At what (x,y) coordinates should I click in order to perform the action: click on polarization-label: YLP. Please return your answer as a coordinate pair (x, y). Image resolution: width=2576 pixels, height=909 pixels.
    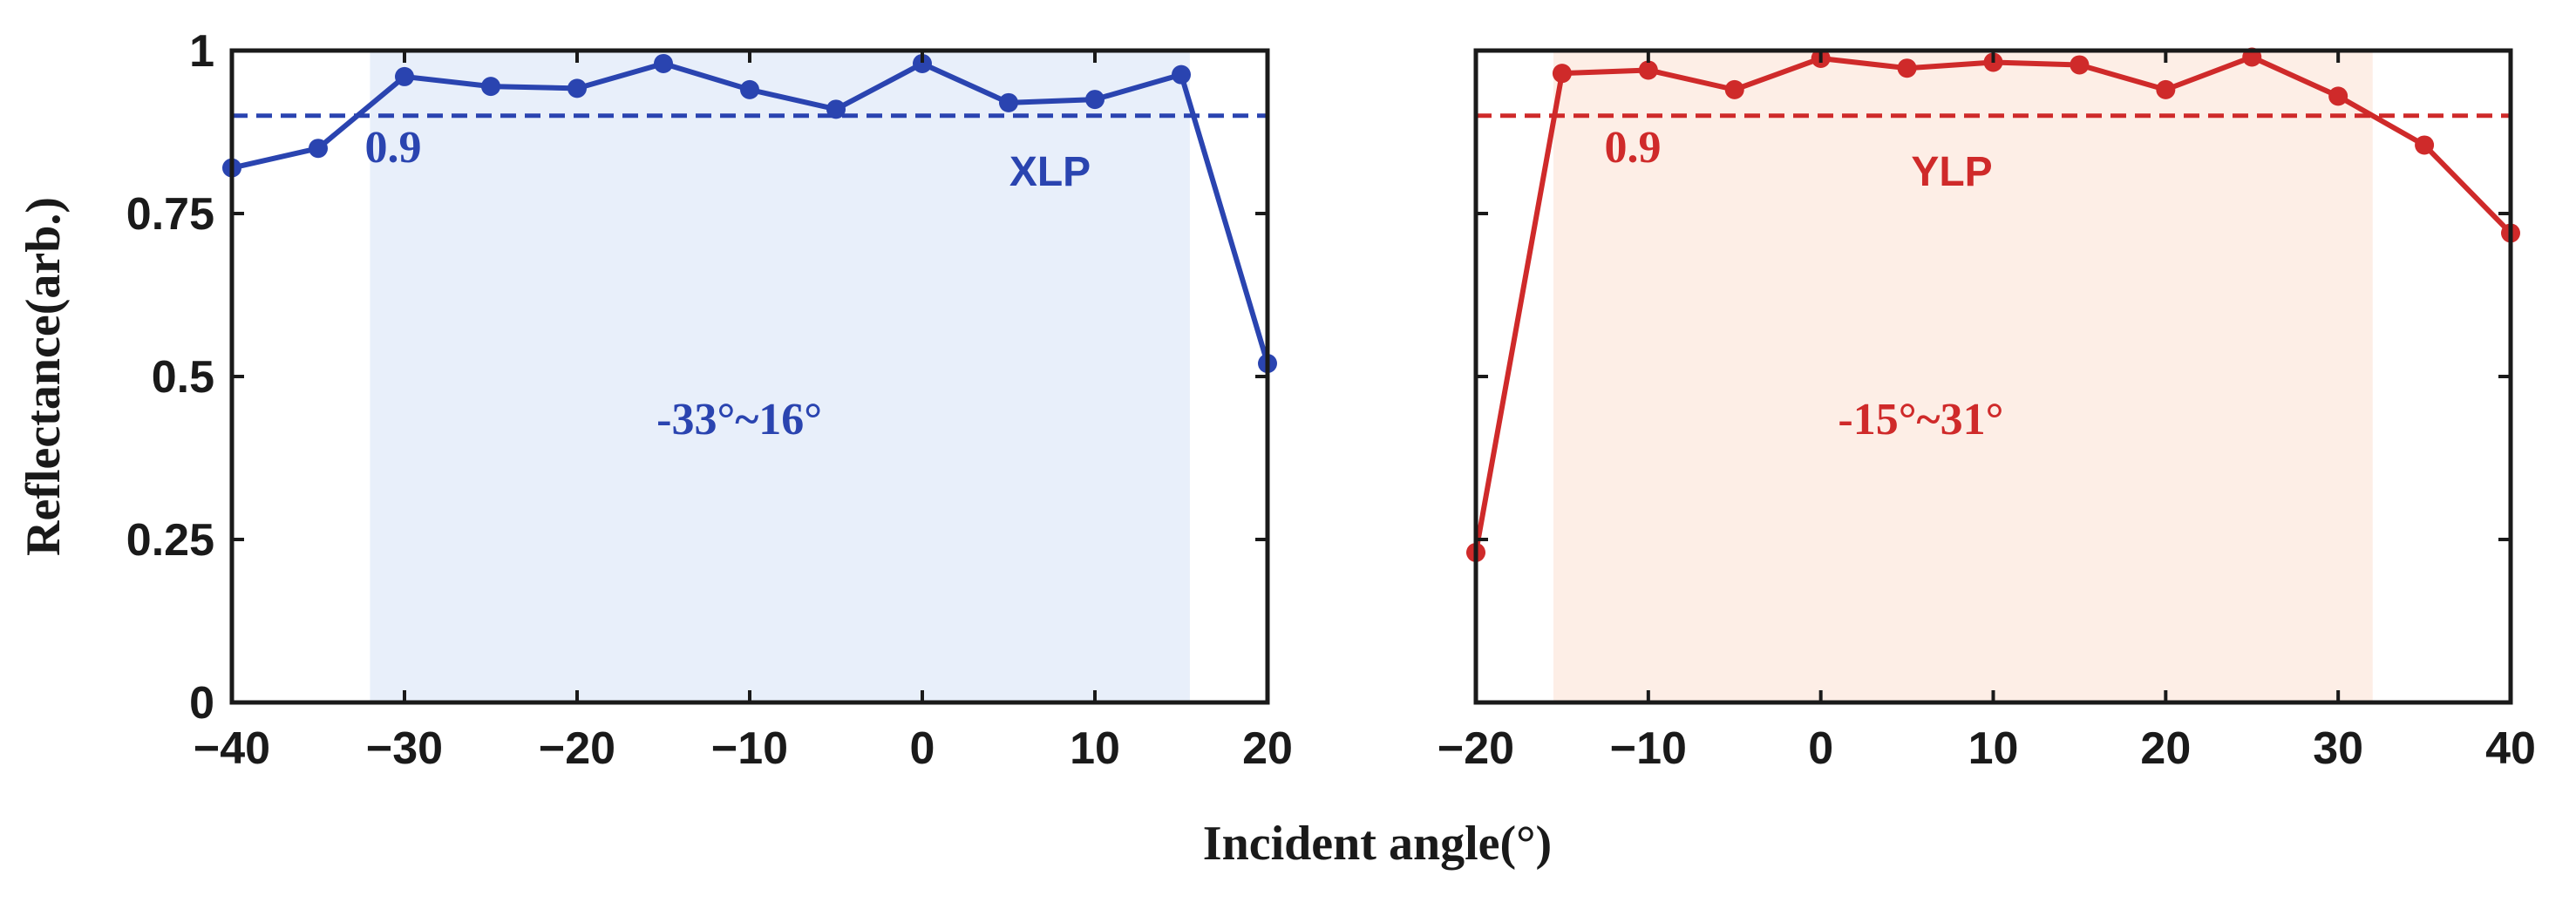
    Looking at the image, I should click on (1951, 172).